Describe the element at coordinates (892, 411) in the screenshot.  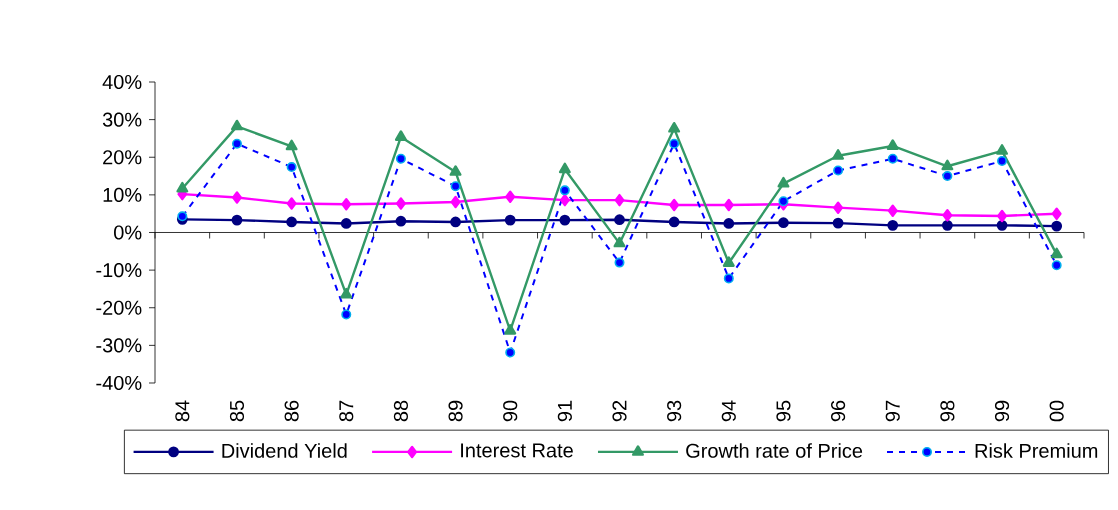
I see `x-tick-label: 97` at that location.